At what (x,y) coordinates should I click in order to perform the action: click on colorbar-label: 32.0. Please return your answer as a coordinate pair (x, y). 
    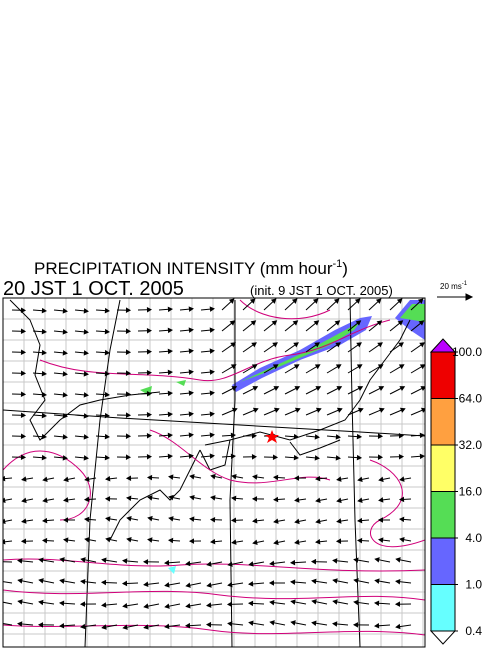
    Looking at the image, I should click on (471, 445).